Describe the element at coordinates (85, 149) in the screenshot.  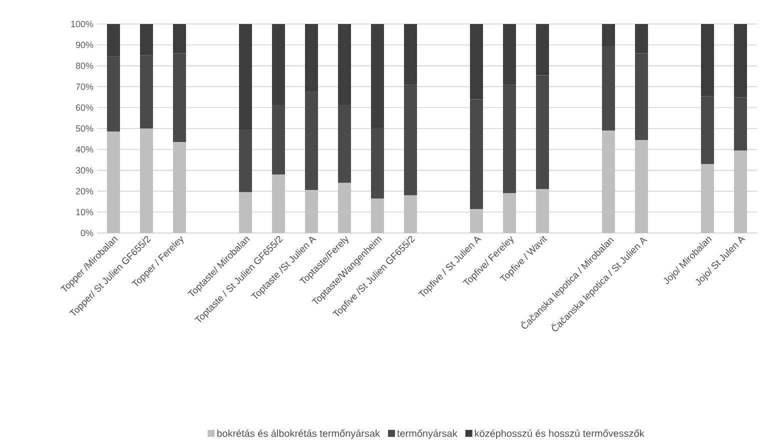
I see `y-tick-label: 40%` at that location.